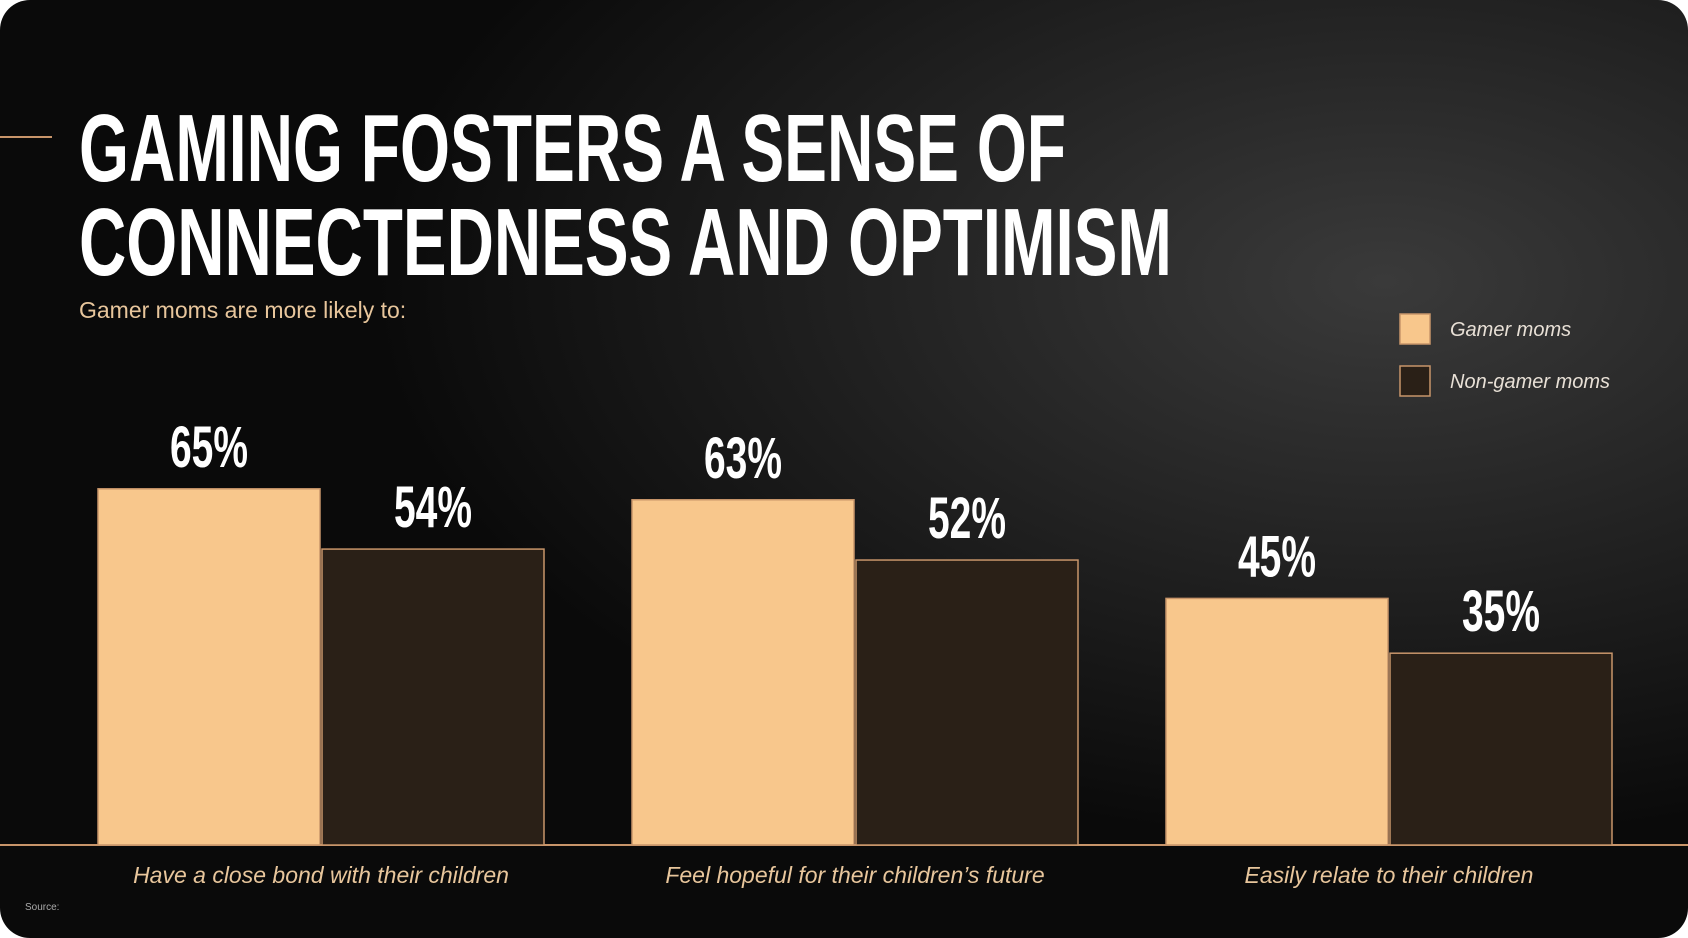 The height and width of the screenshot is (938, 1688). I want to click on chart-title: GAMING FOSTERS A SENSE OF, so click(572, 148).